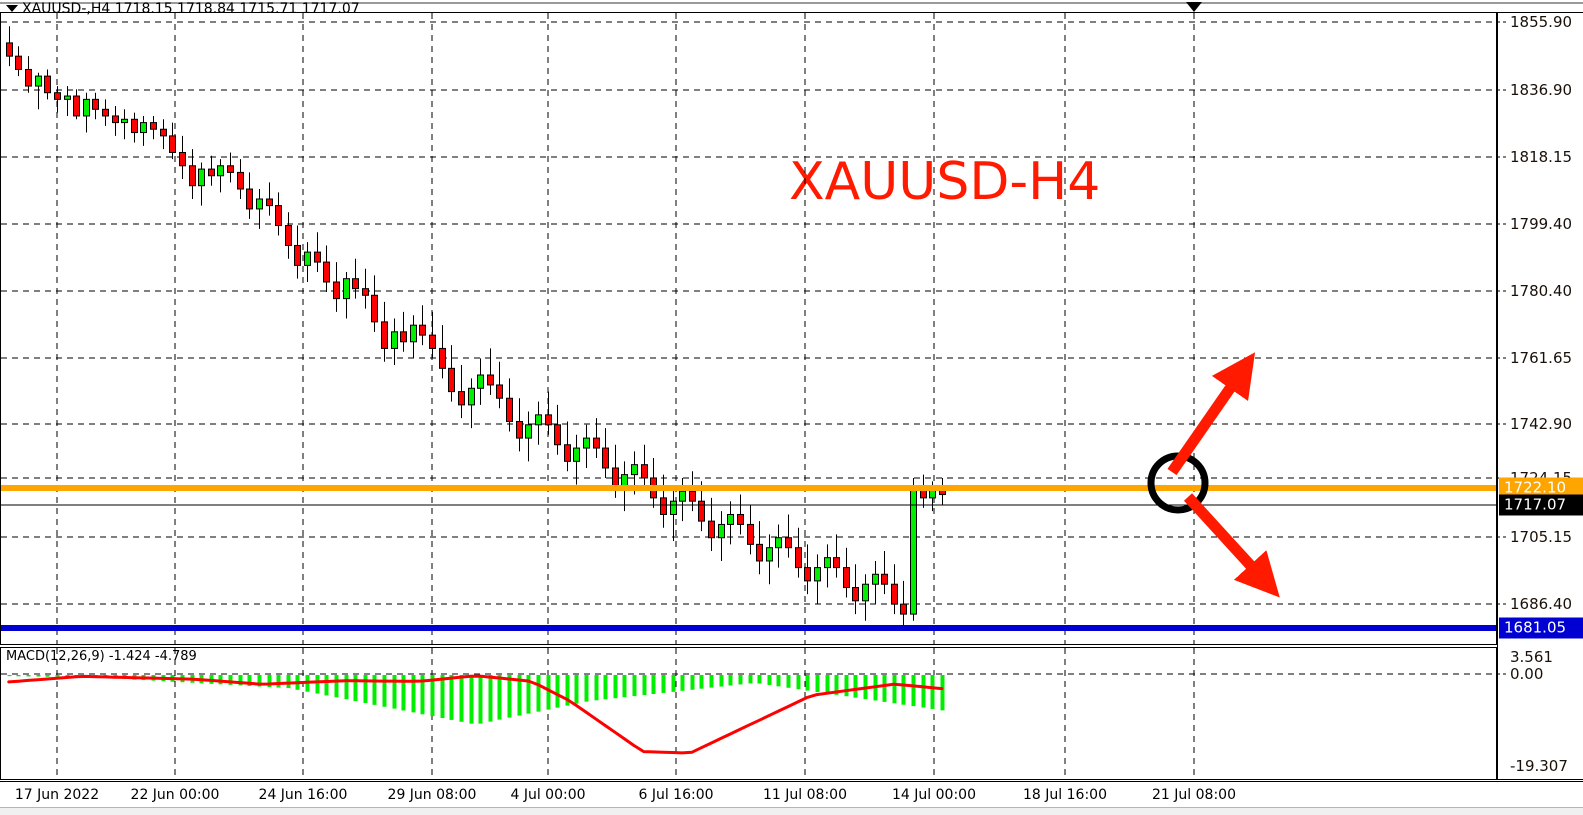 This screenshot has width=1583, height=815. I want to click on window-bottom-rule, so click(791, 811).